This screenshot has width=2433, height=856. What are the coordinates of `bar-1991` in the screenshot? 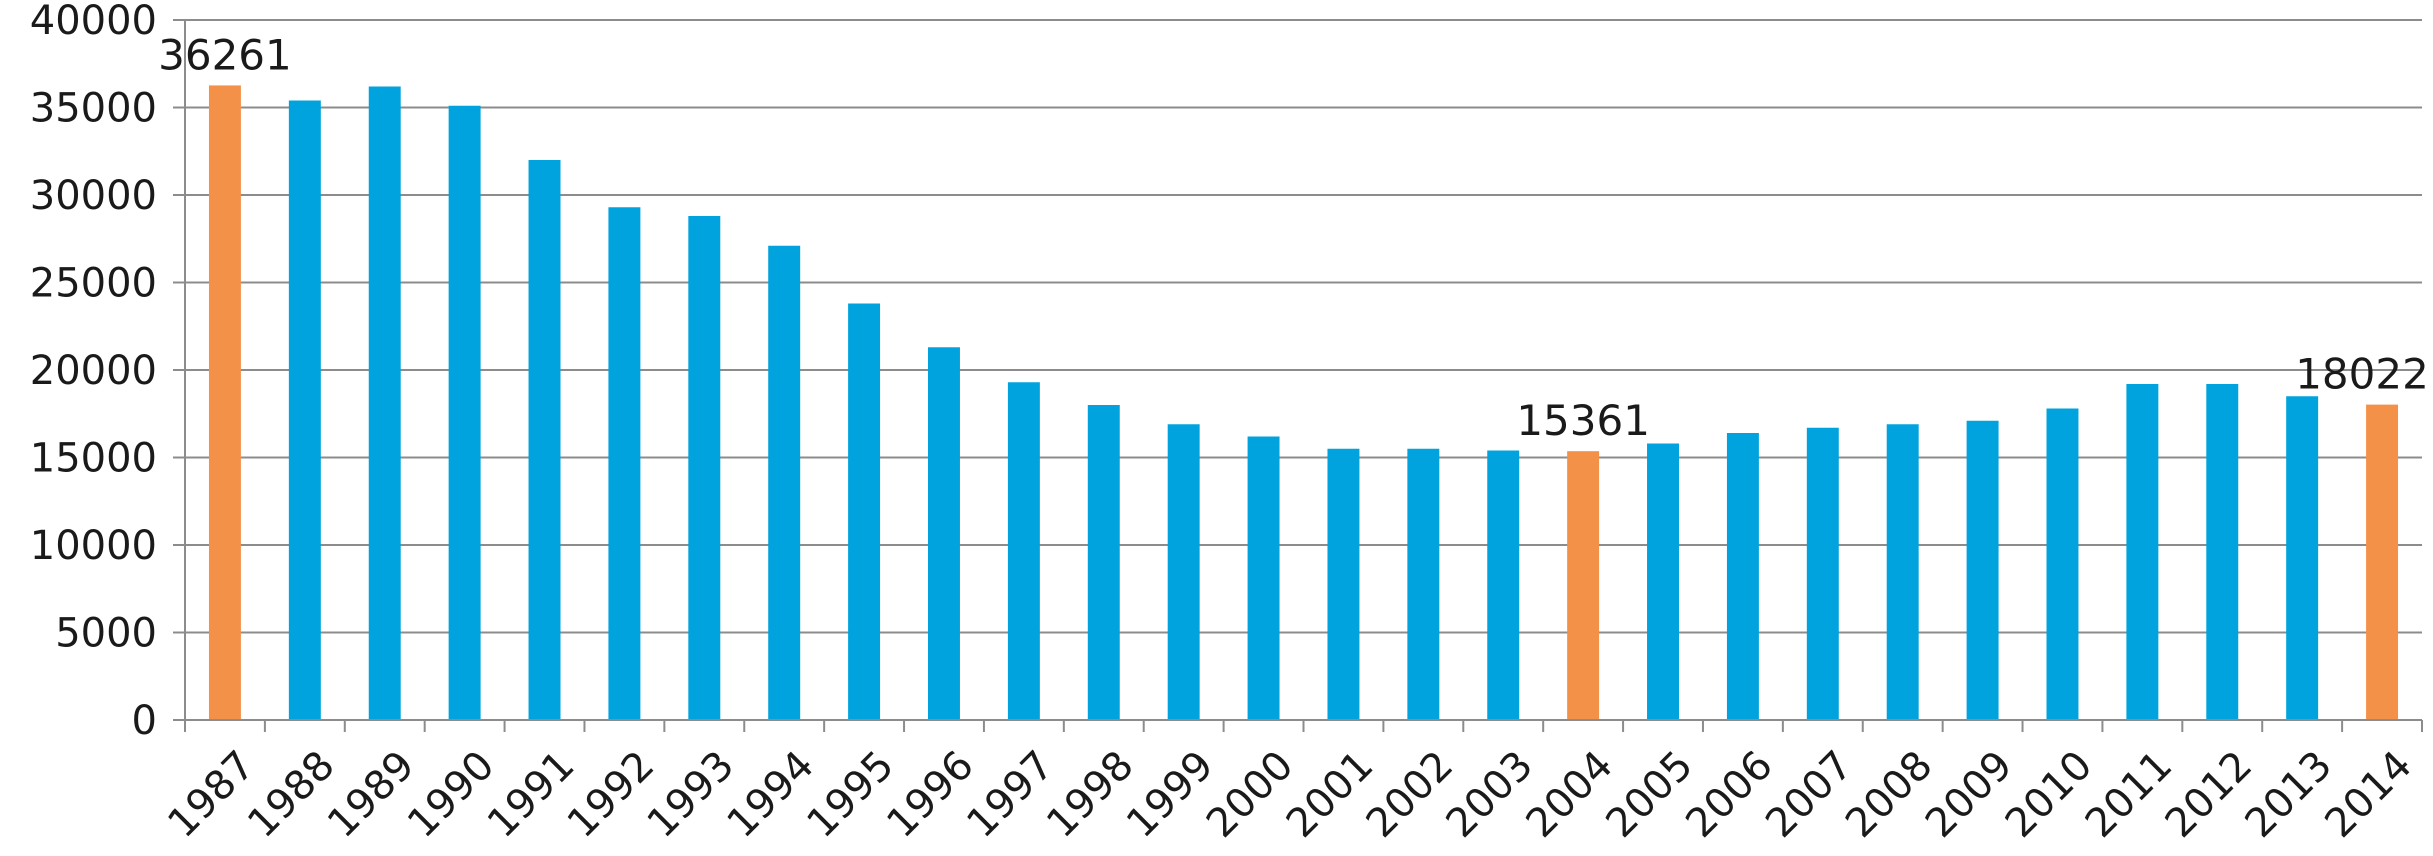 It's located at (544, 440).